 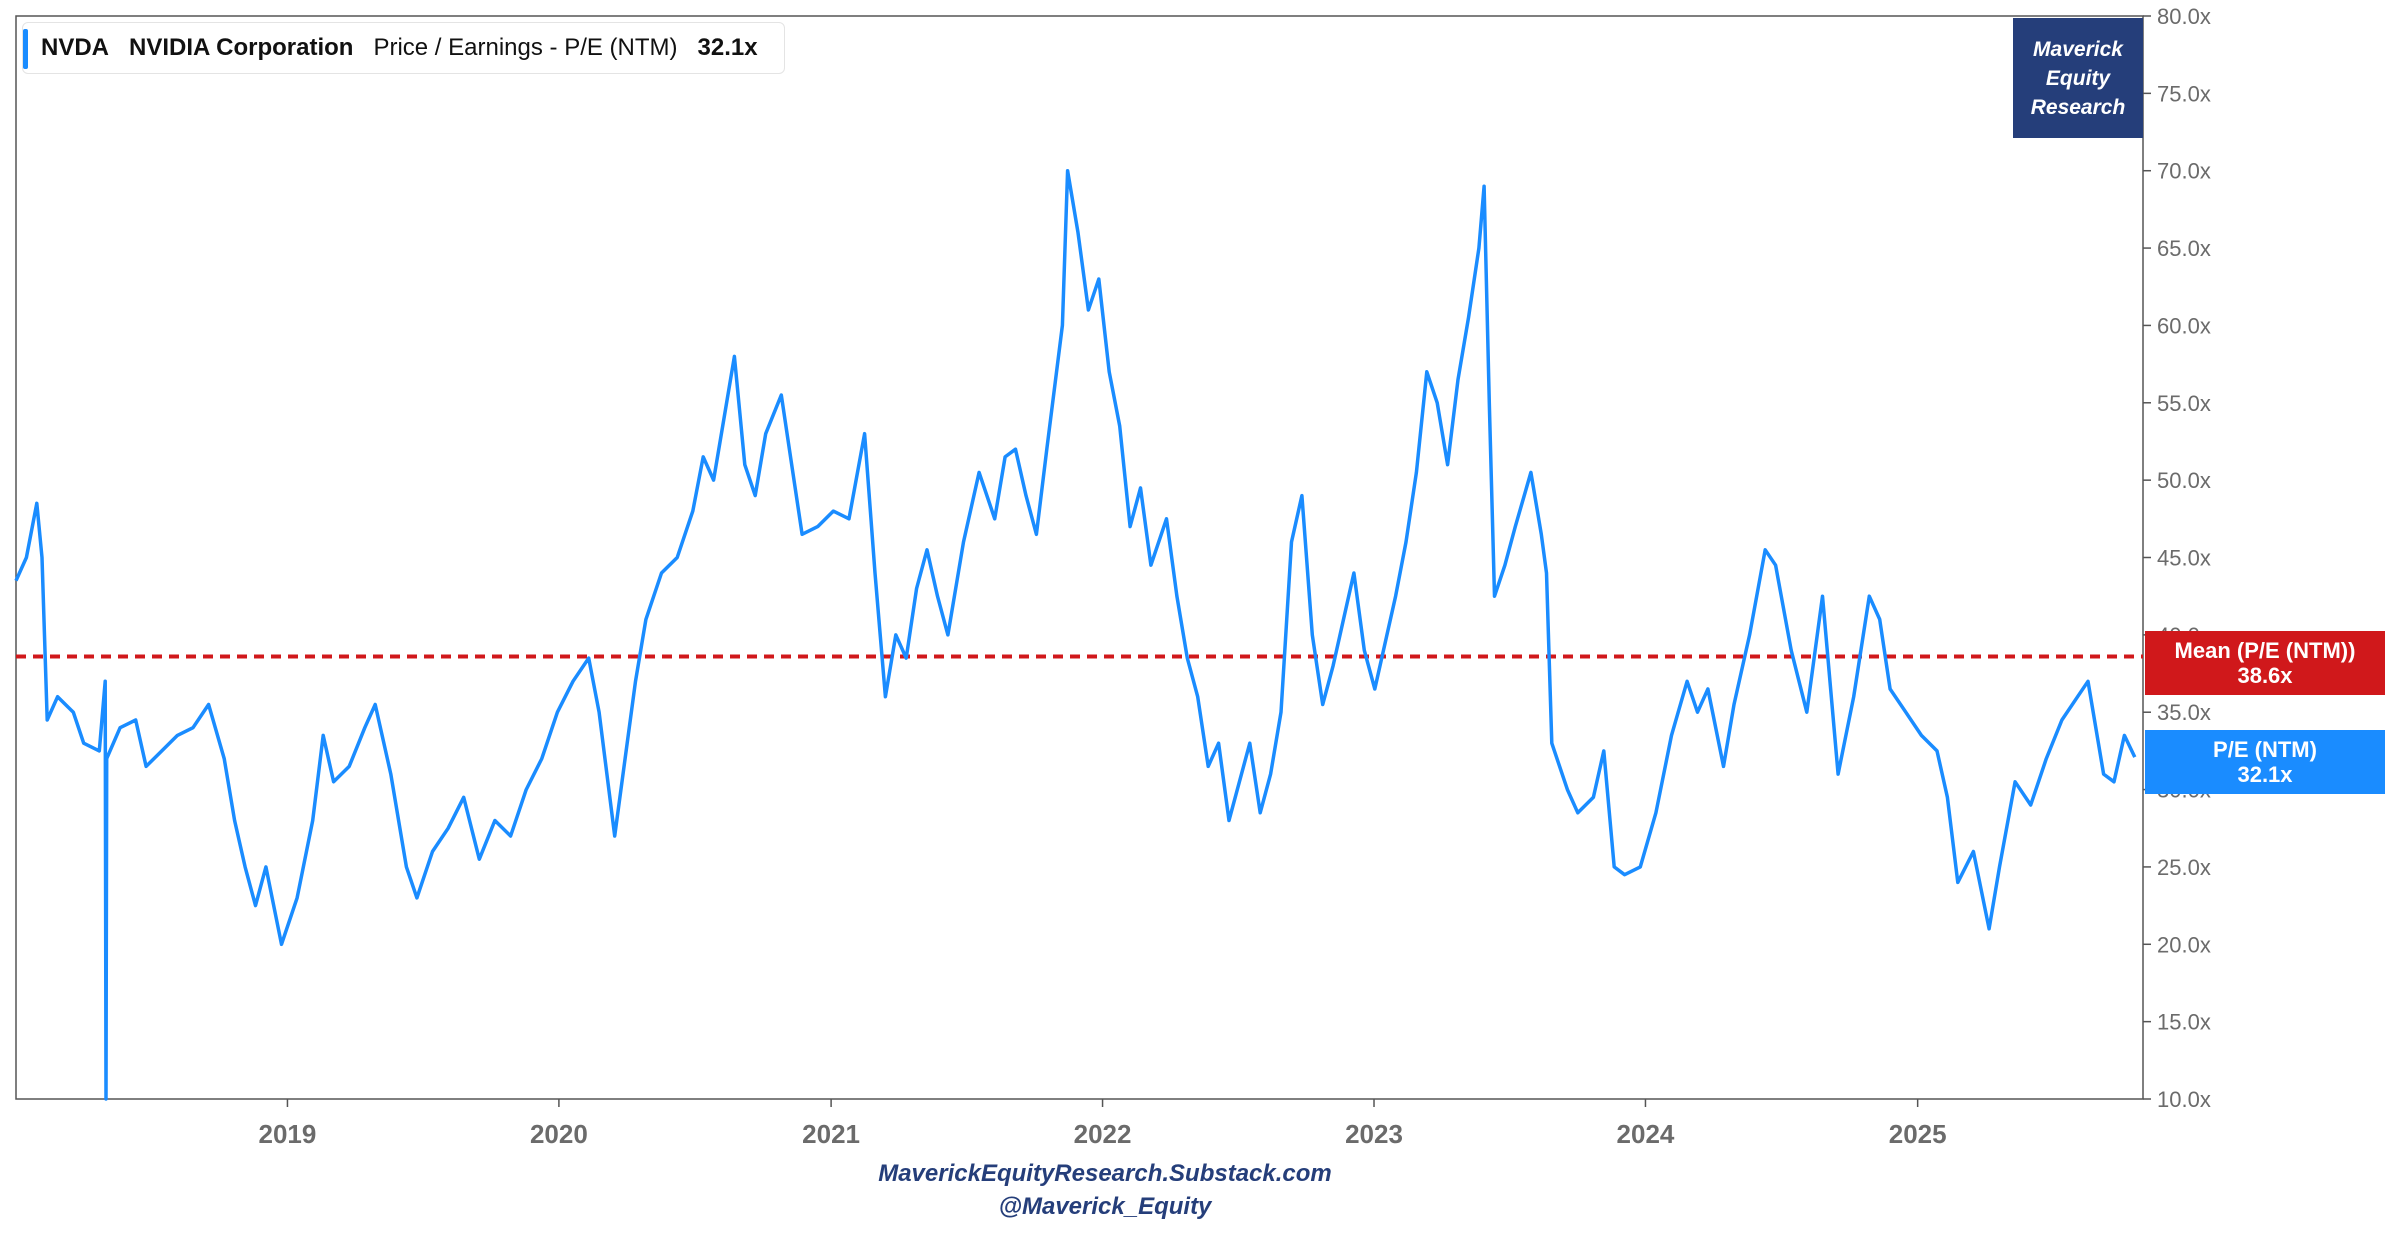 What do you see at coordinates (241, 47) in the screenshot?
I see `legend-company: NVIDIA Corporation` at bounding box center [241, 47].